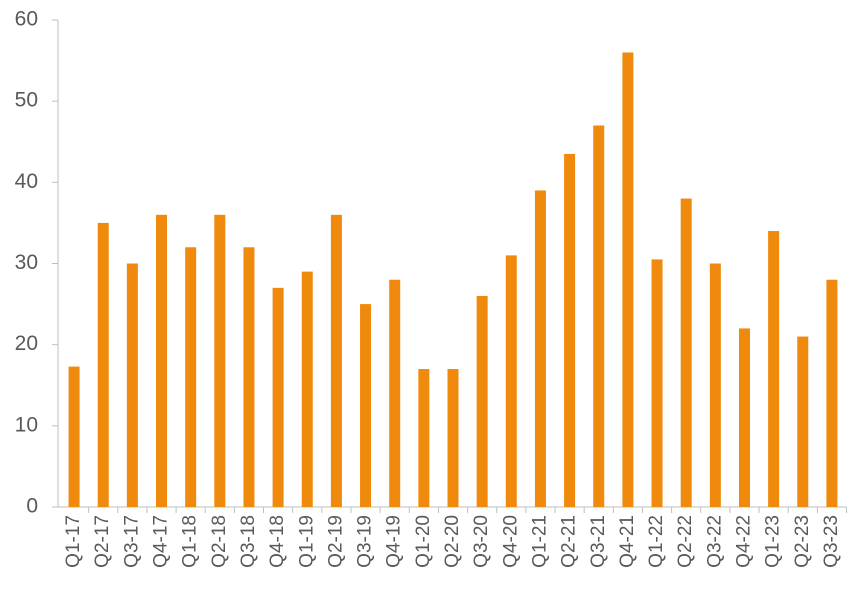  Describe the element at coordinates (335, 541) in the screenshot. I see `x-tick-label: Q2-19` at that location.